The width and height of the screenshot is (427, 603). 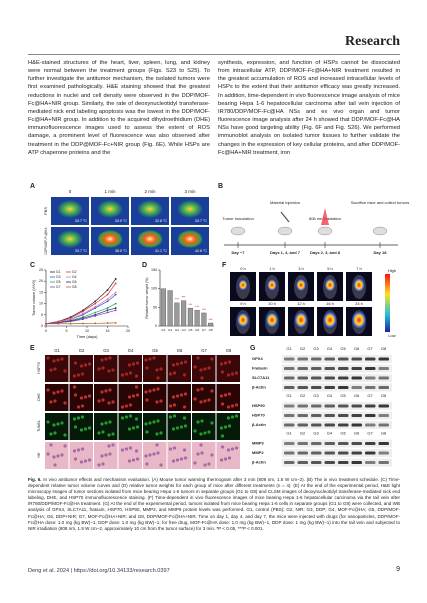 I want to click on legend-label: G3, so click(x=58, y=277).